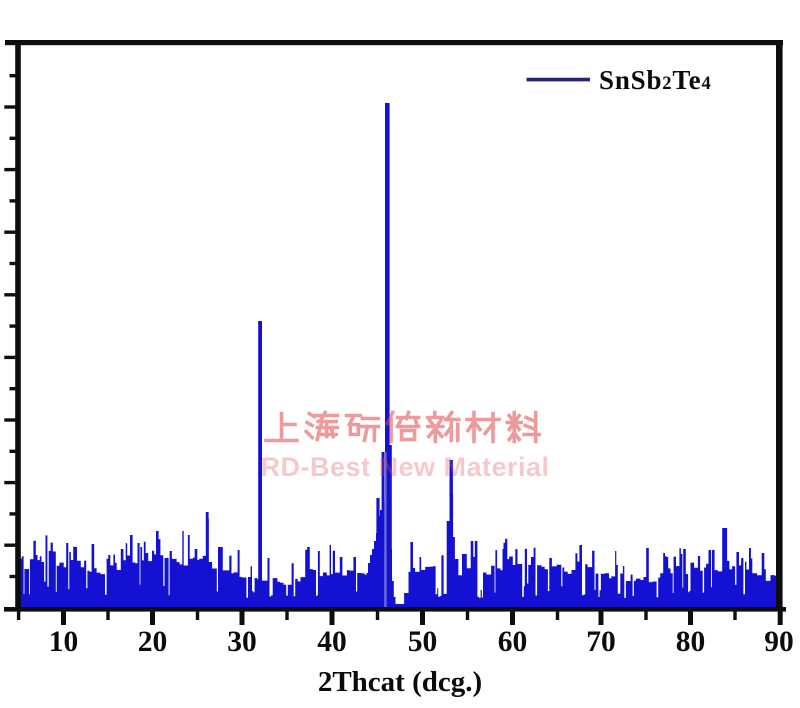 Image resolution: width=800 pixels, height=708 pixels. What do you see at coordinates (153, 642) in the screenshot?
I see `svg-text: 20` at bounding box center [153, 642].